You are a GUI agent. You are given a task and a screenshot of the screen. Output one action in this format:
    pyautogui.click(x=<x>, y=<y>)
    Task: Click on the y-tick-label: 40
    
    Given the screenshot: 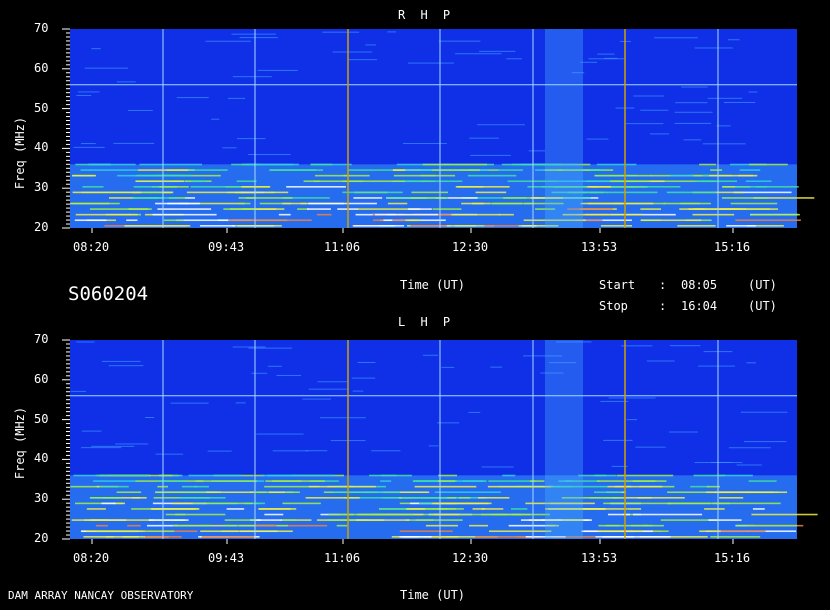 What is the action you would take?
    pyautogui.click(x=41, y=458)
    